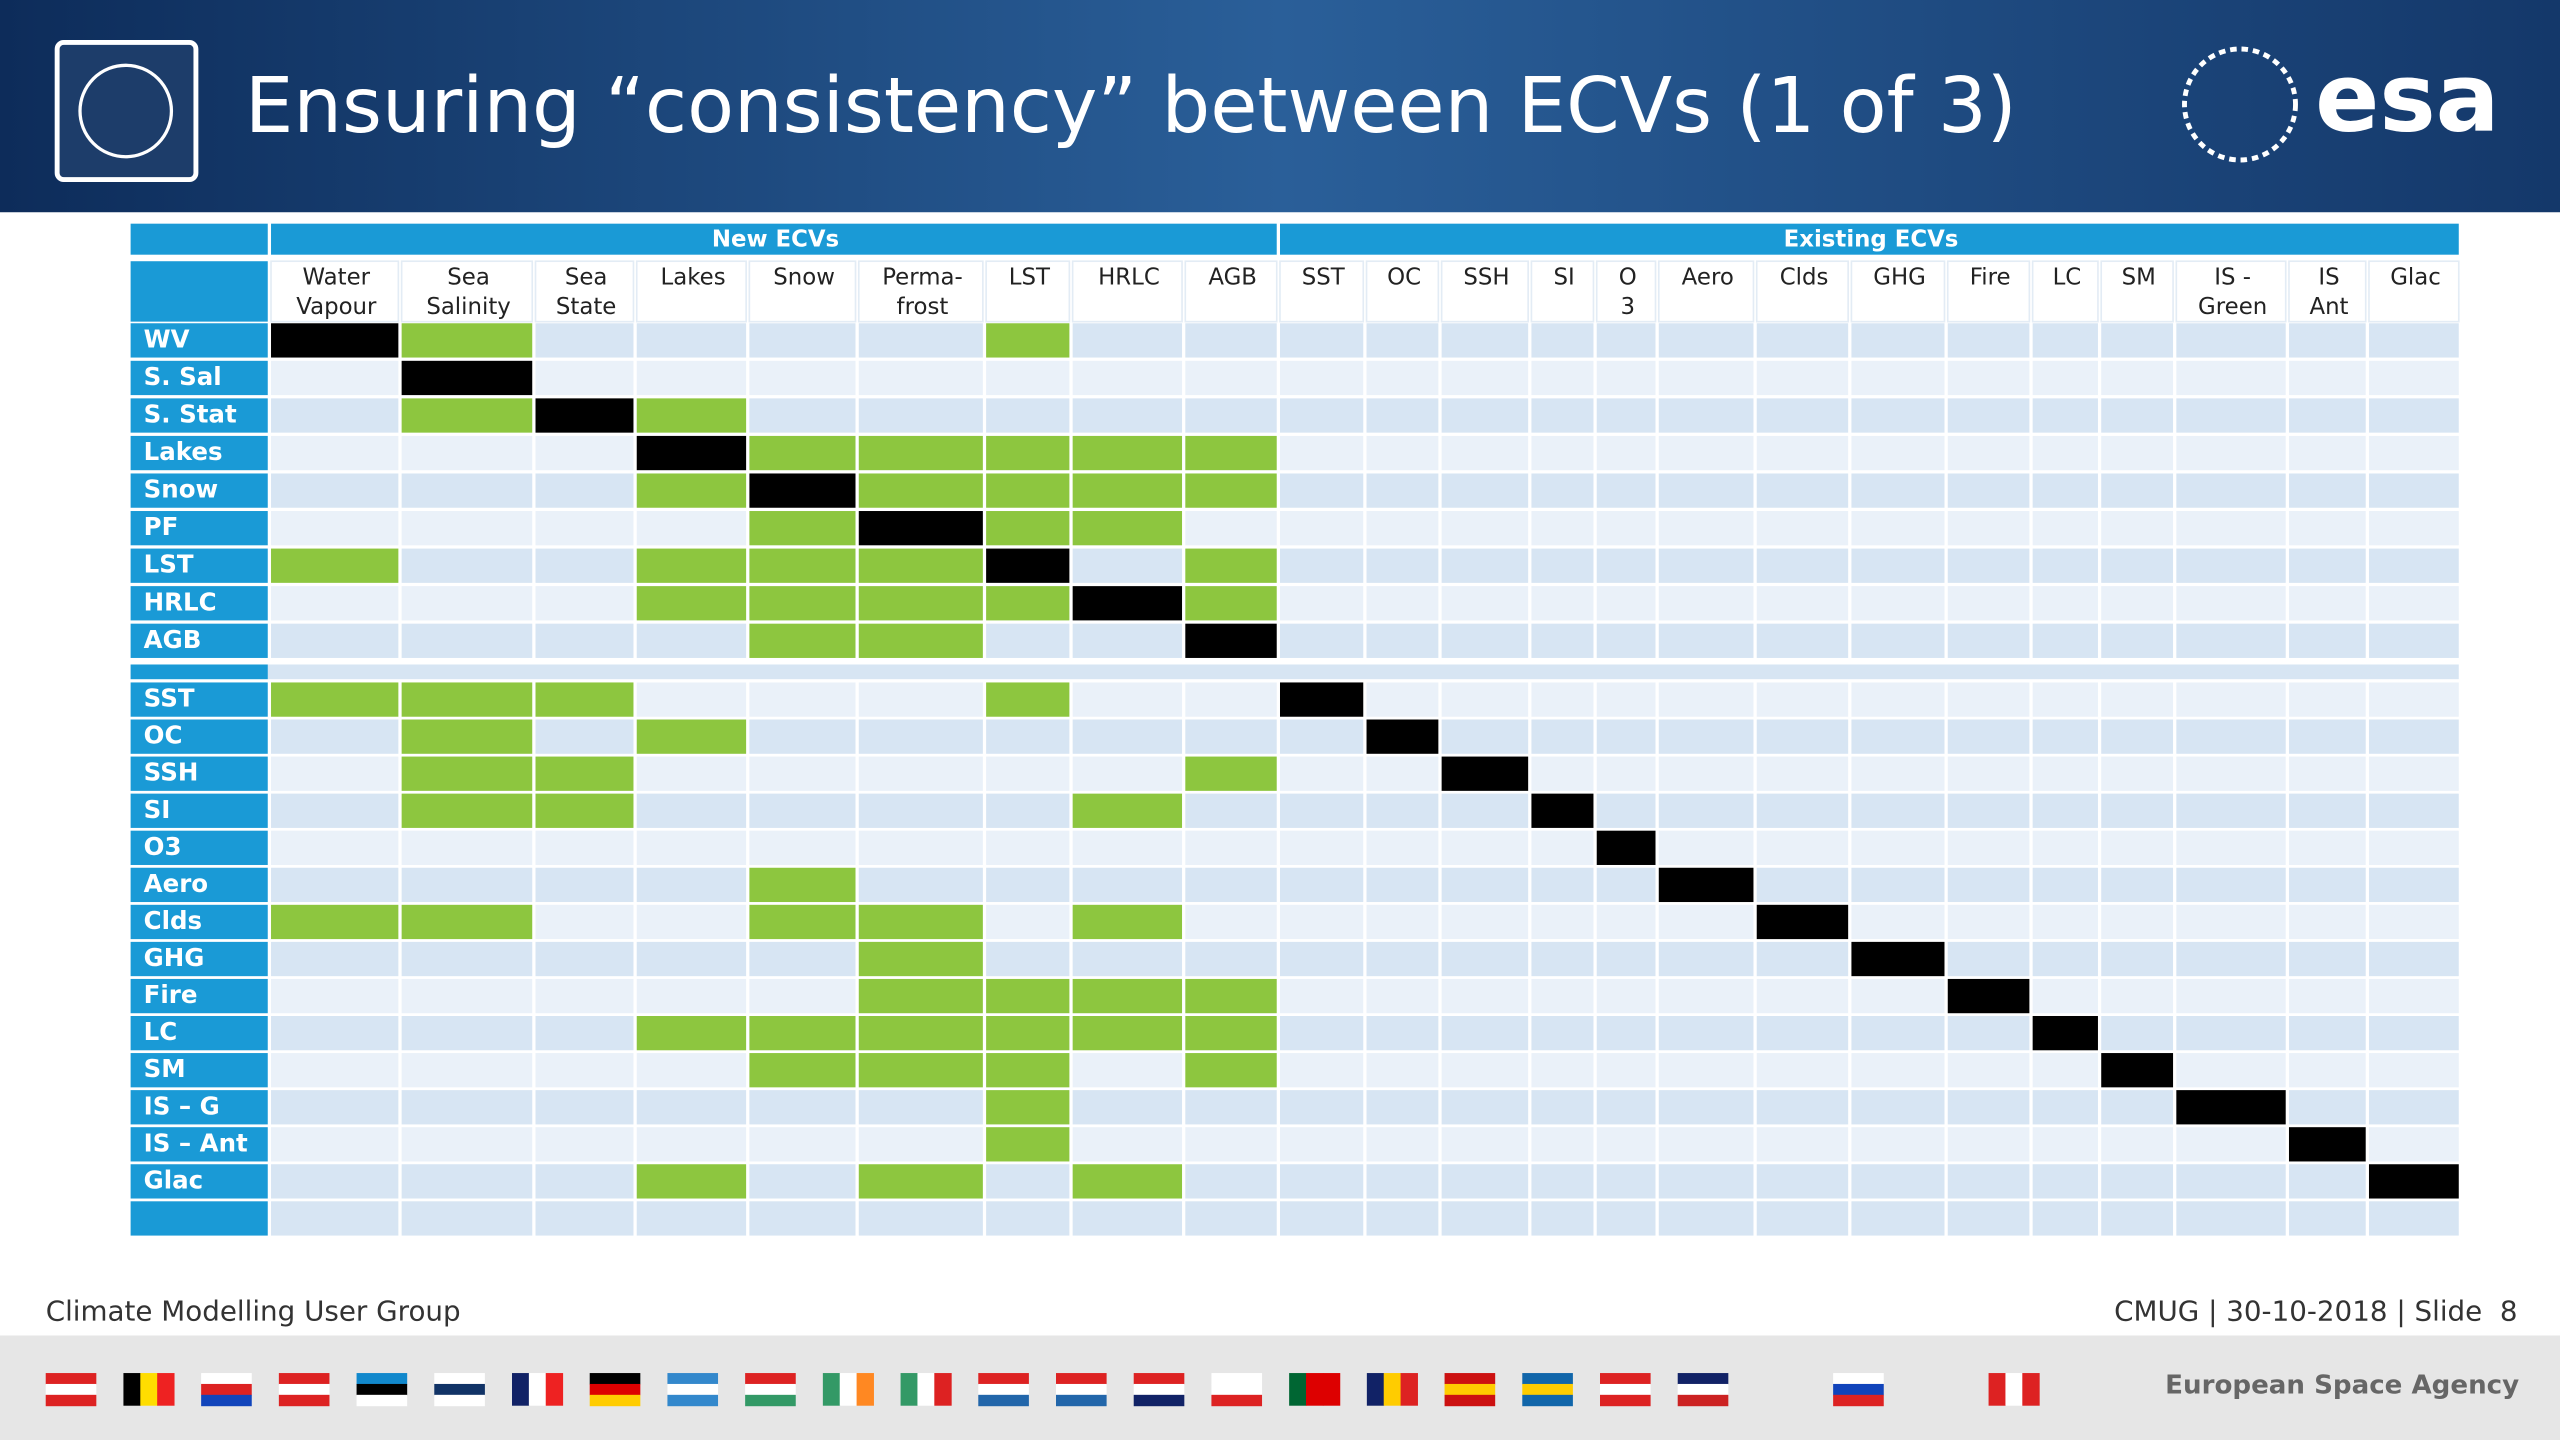 This screenshot has height=1440, width=2560. What do you see at coordinates (167, 338) in the screenshot?
I see `row-label: WV` at bounding box center [167, 338].